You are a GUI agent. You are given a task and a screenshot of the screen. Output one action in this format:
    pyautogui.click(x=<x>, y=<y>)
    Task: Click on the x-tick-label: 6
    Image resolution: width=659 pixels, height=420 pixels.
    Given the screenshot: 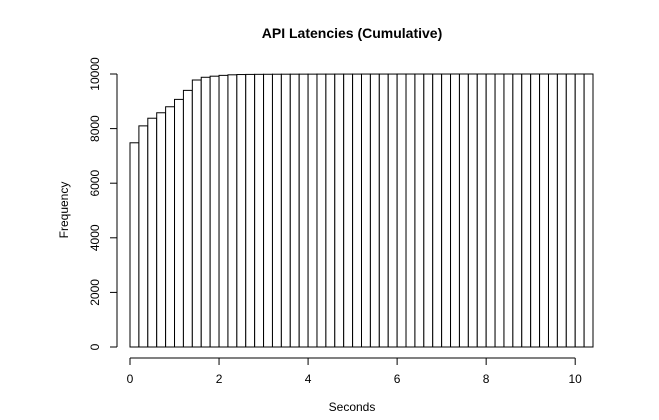 What is the action you would take?
    pyautogui.click(x=397, y=379)
    